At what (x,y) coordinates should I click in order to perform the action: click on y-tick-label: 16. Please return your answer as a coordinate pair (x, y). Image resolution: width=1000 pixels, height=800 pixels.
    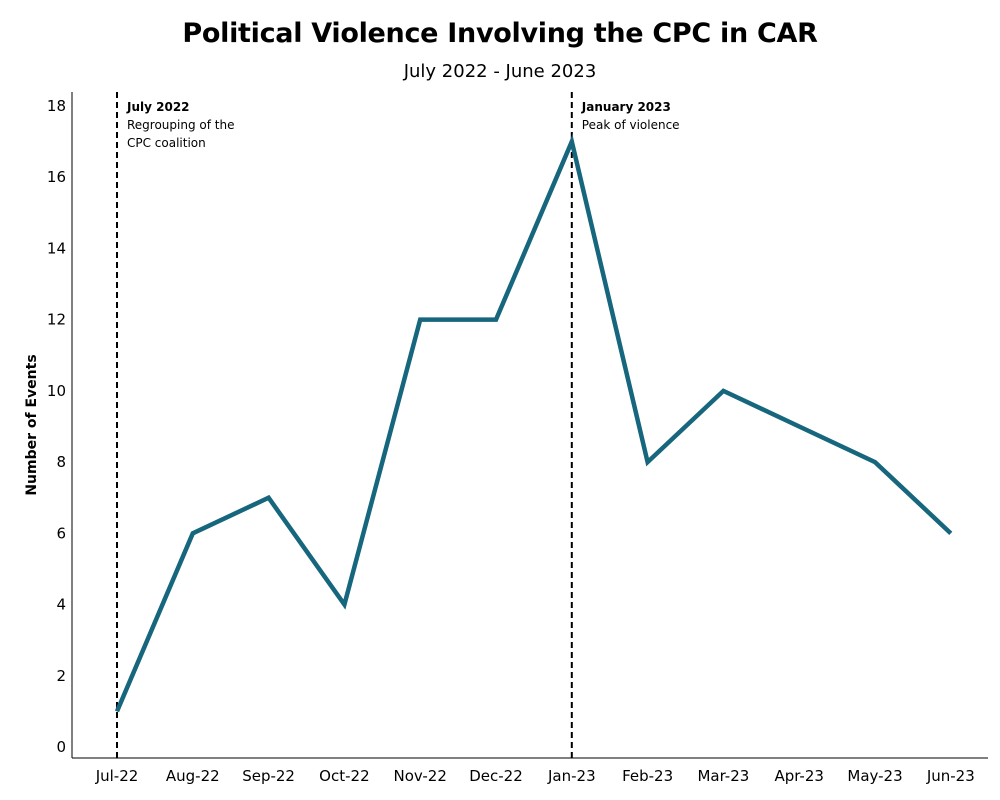
    Looking at the image, I should click on (56, 177).